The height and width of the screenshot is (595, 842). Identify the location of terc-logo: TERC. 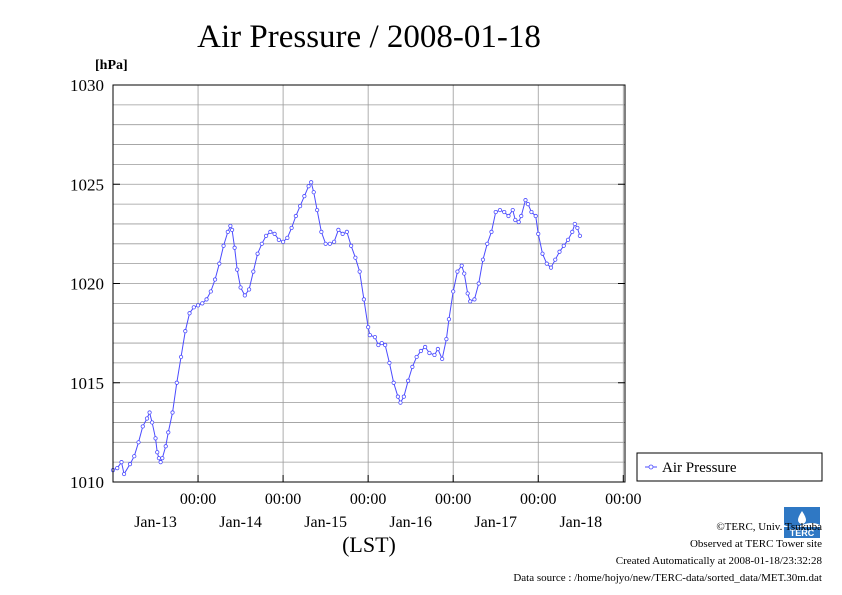
(802, 521).